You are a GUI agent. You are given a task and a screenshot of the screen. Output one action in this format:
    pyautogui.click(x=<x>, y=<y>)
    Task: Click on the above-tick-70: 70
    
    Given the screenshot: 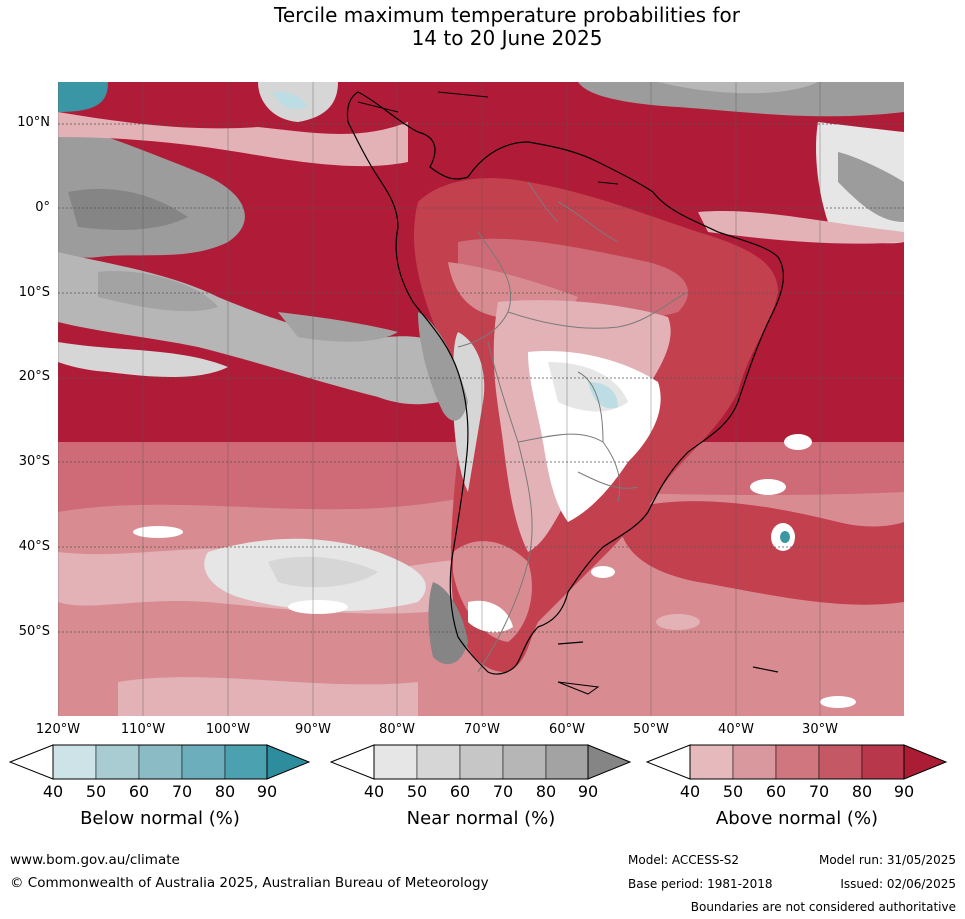 What is the action you would take?
    pyautogui.click(x=819, y=791)
    